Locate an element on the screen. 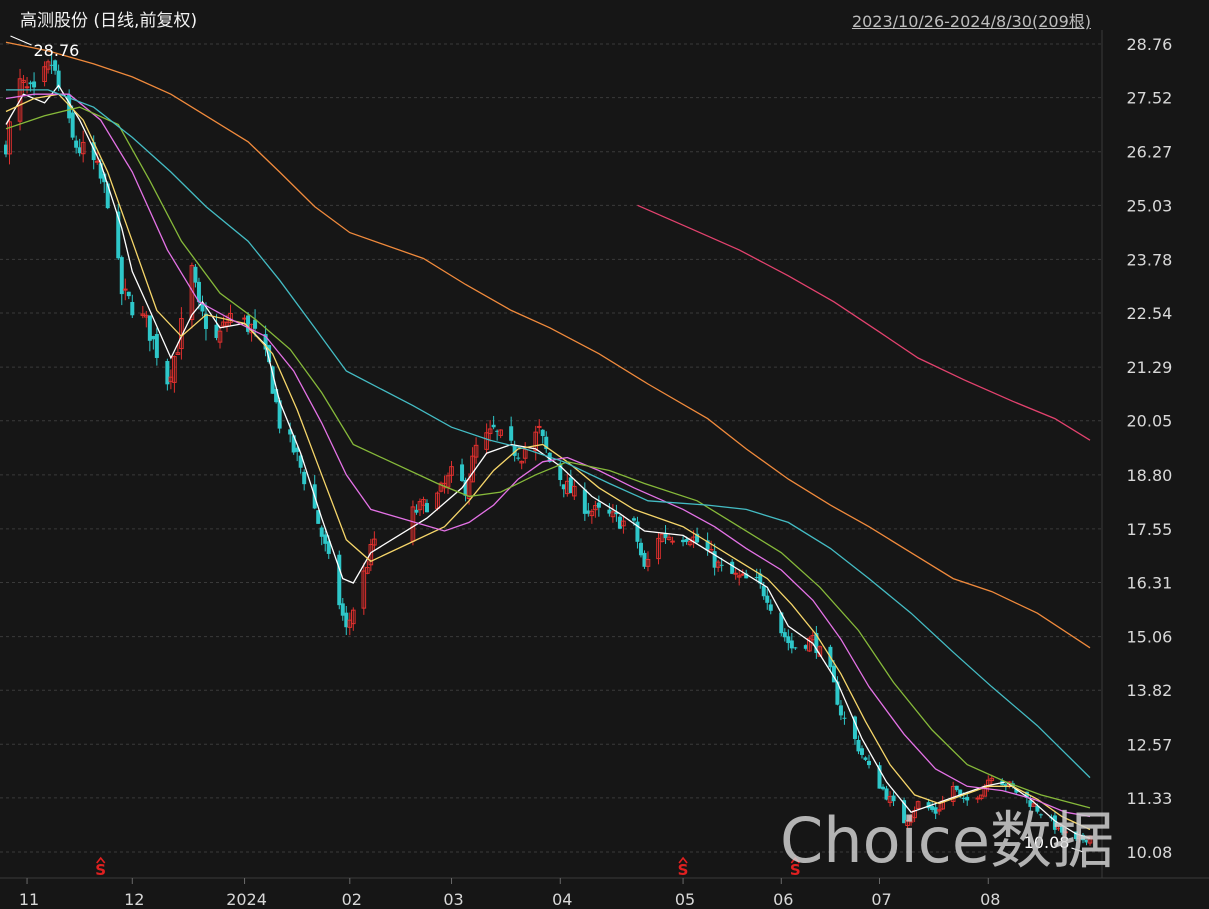 The height and width of the screenshot is (909, 1209). x-axis-labels: 11 12 2024 02 03 04 05 06 07 08 is located at coordinates (509, 893).